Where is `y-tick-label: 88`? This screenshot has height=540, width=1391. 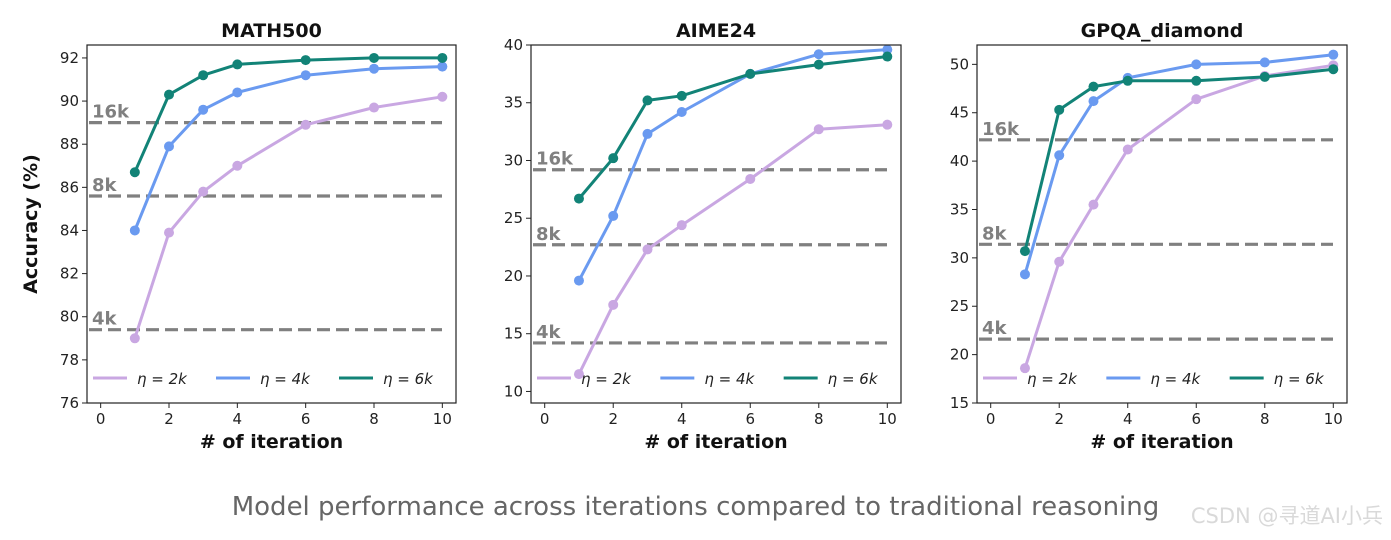
y-tick-label: 88 is located at coordinates (69, 144).